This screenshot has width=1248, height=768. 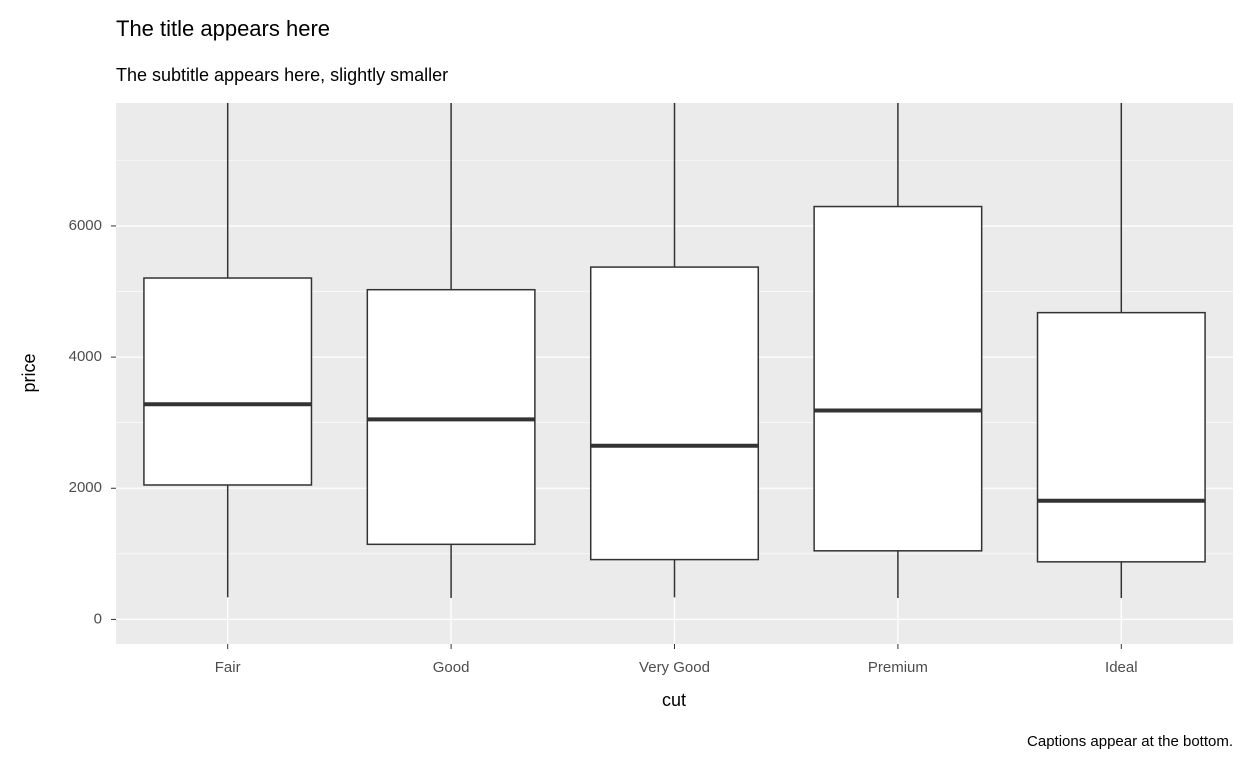 I want to click on x-axis-title: cut, so click(x=674, y=700).